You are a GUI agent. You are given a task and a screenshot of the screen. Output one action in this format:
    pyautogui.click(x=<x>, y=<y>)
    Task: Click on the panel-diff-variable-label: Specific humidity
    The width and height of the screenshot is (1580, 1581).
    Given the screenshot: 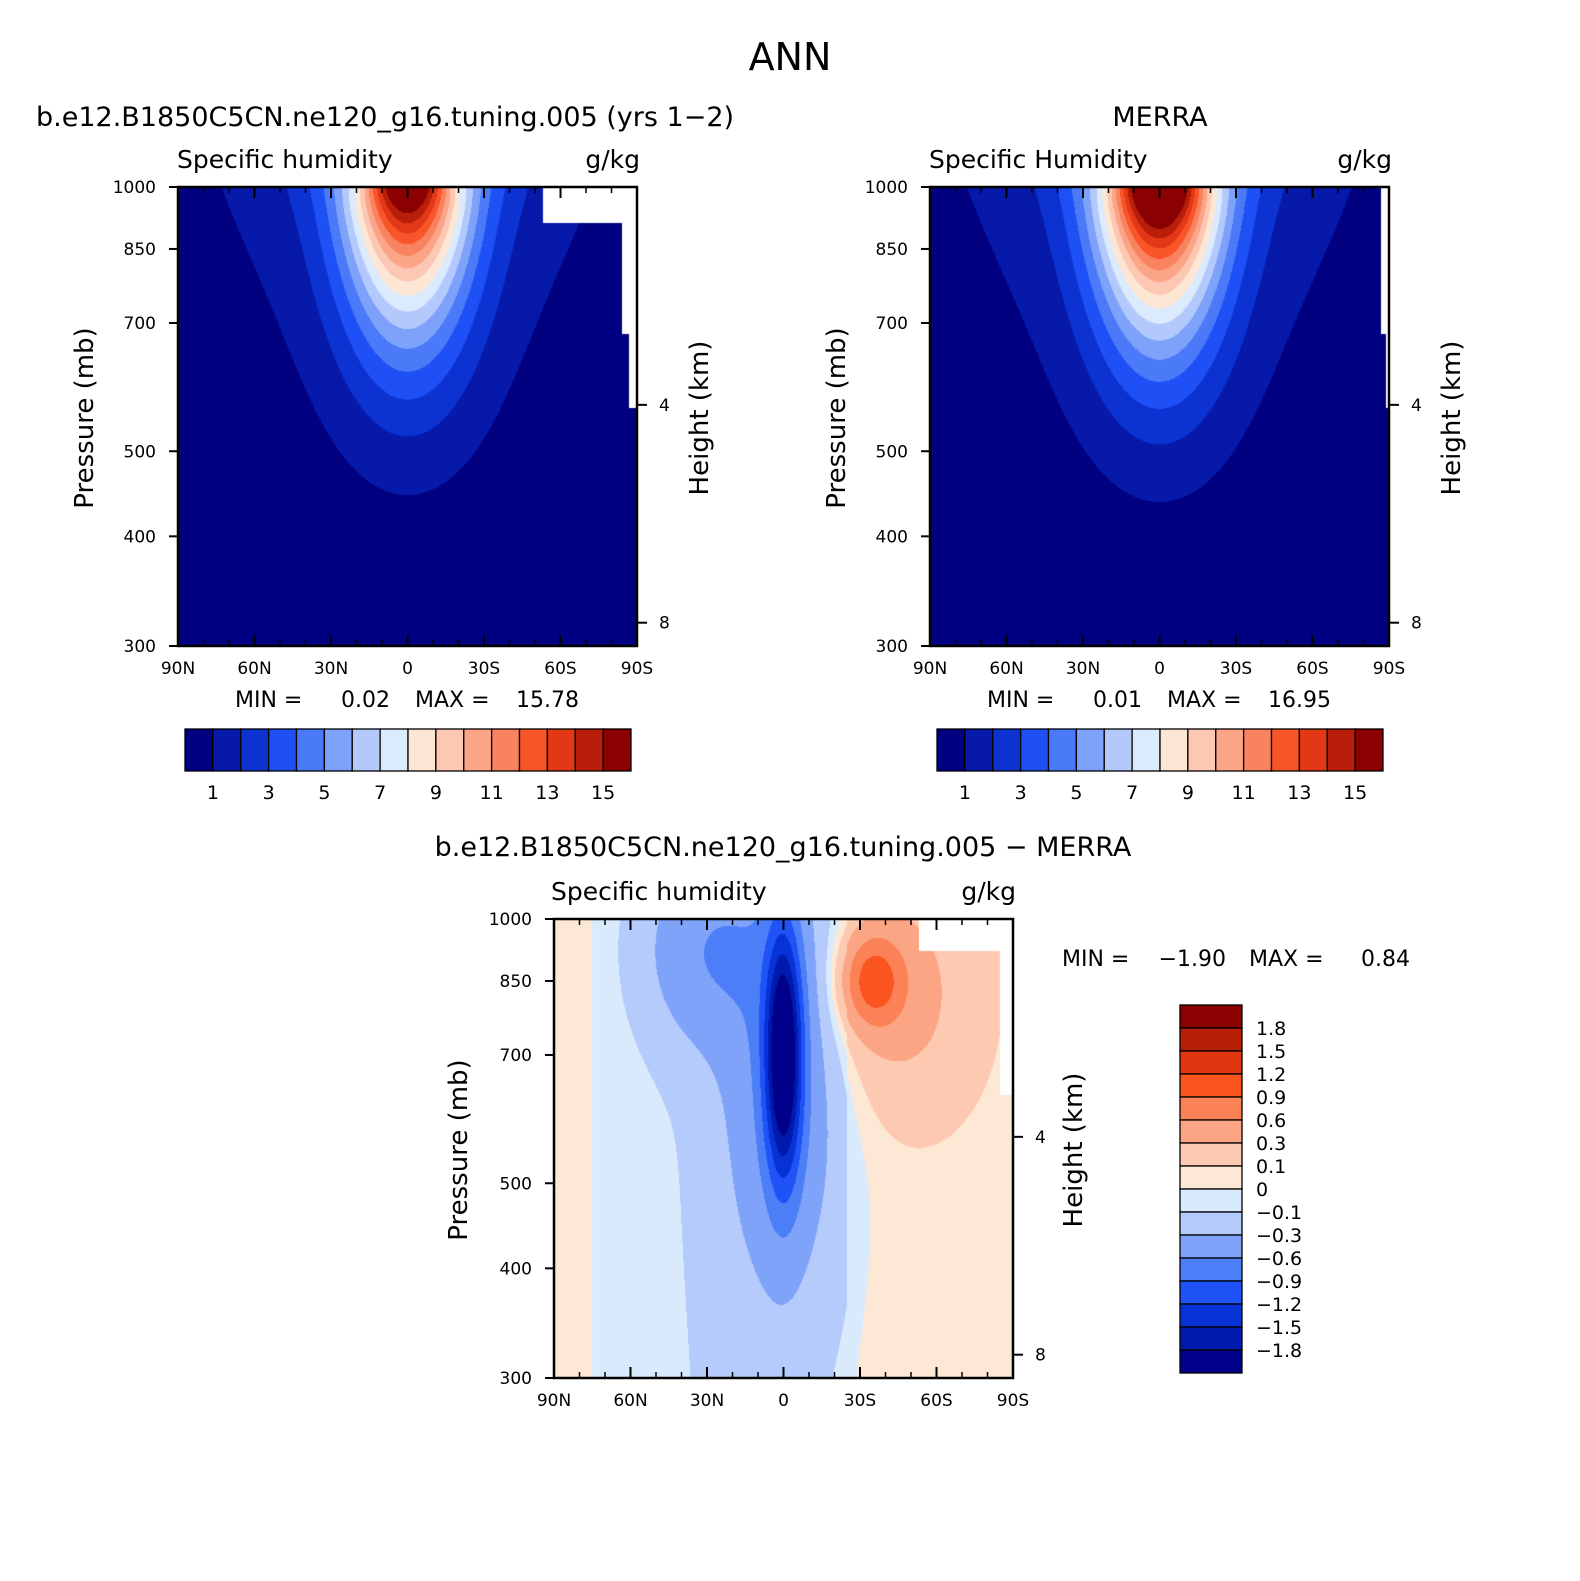 What is the action you would take?
    pyautogui.click(x=659, y=891)
    